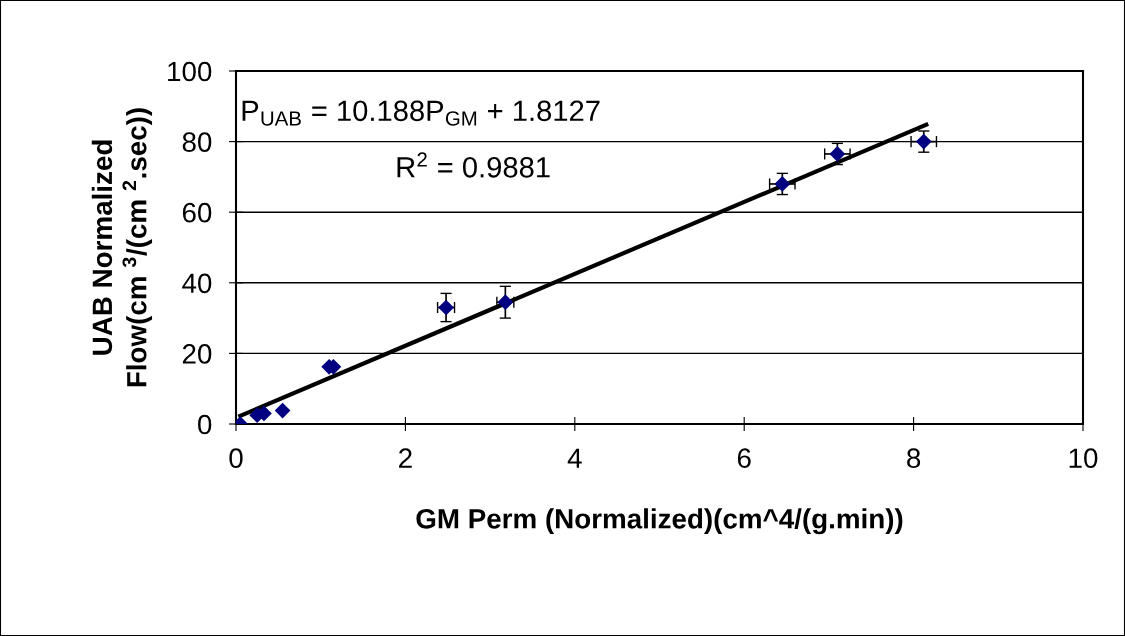 This screenshot has width=1125, height=636. I want to click on y-tick-label: 60, so click(197, 212).